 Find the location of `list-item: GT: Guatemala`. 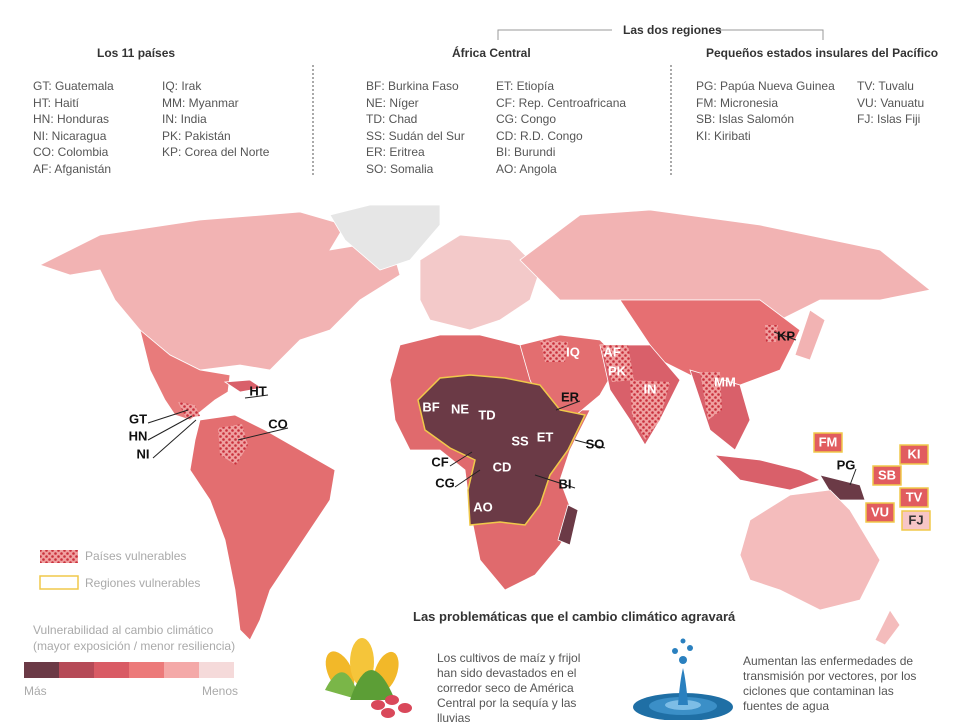

list-item: GT: Guatemala is located at coordinates (73, 86).